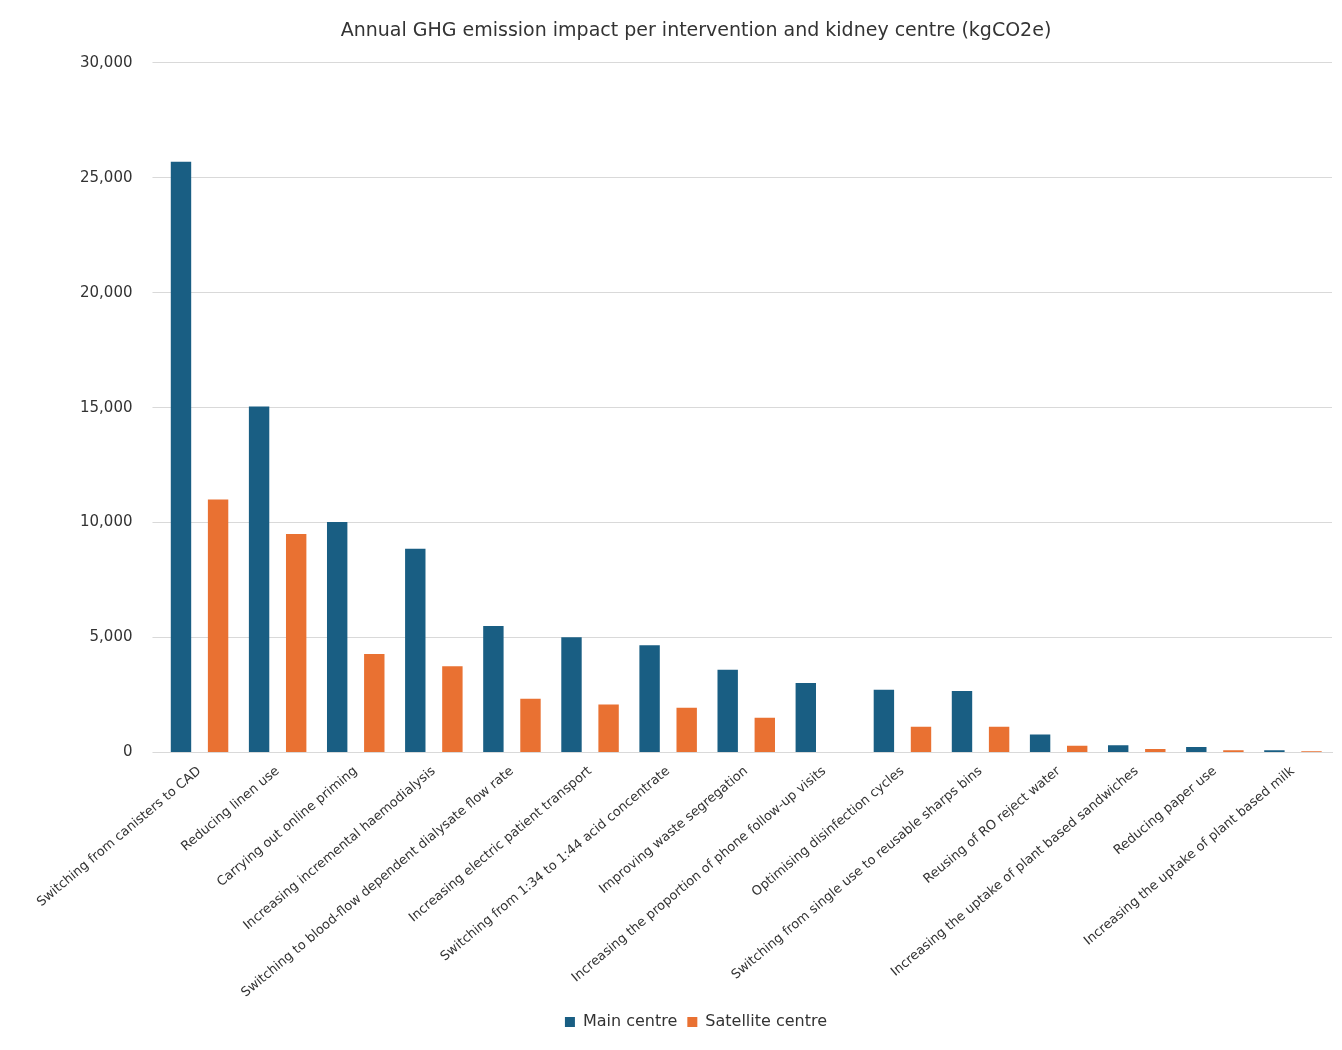  I want to click on y-tick-label: 25,000, so click(106, 176).